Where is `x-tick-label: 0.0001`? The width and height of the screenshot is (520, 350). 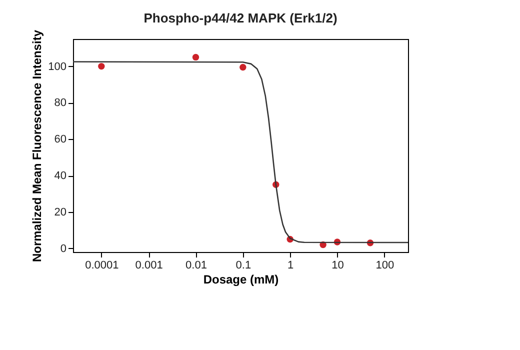 x-tick-label: 0.0001 is located at coordinates (102, 266).